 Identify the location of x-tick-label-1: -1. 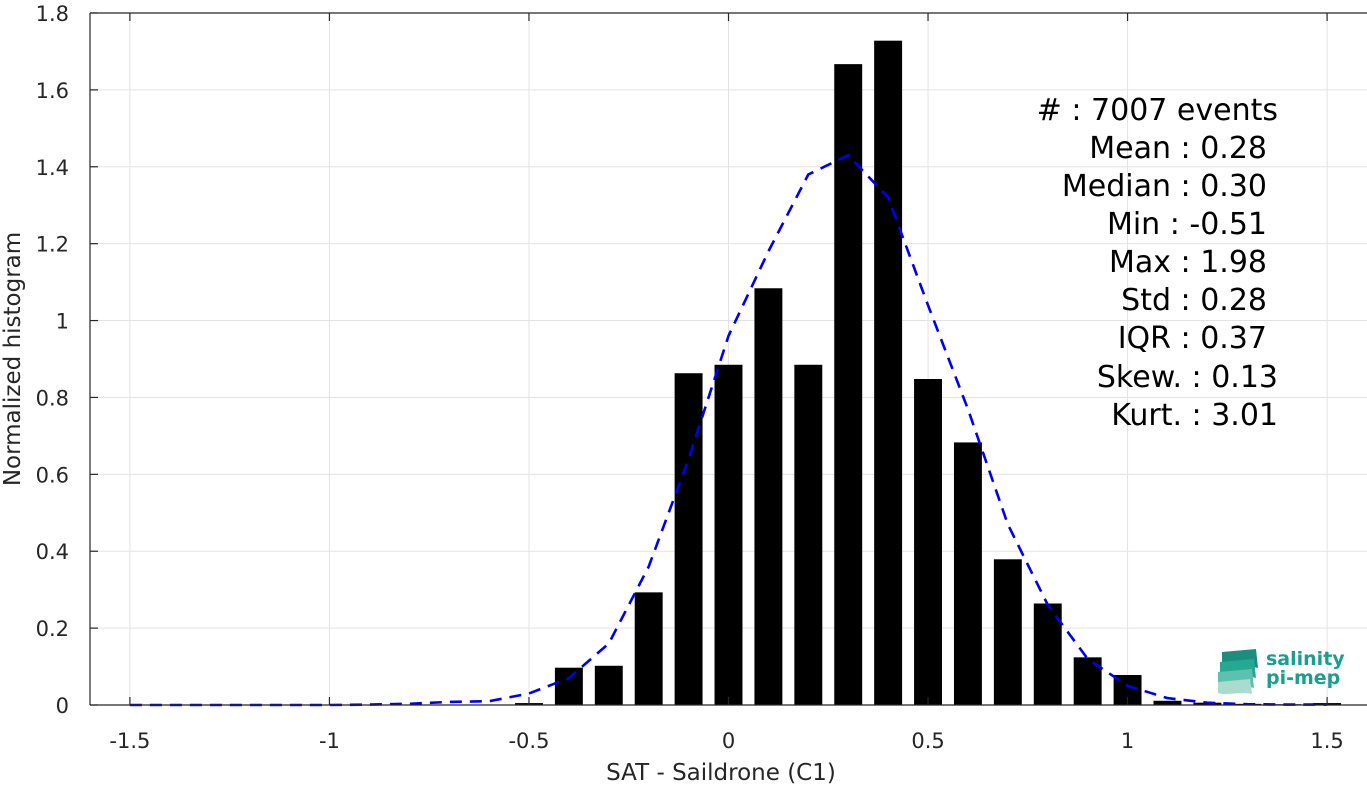
(329, 741).